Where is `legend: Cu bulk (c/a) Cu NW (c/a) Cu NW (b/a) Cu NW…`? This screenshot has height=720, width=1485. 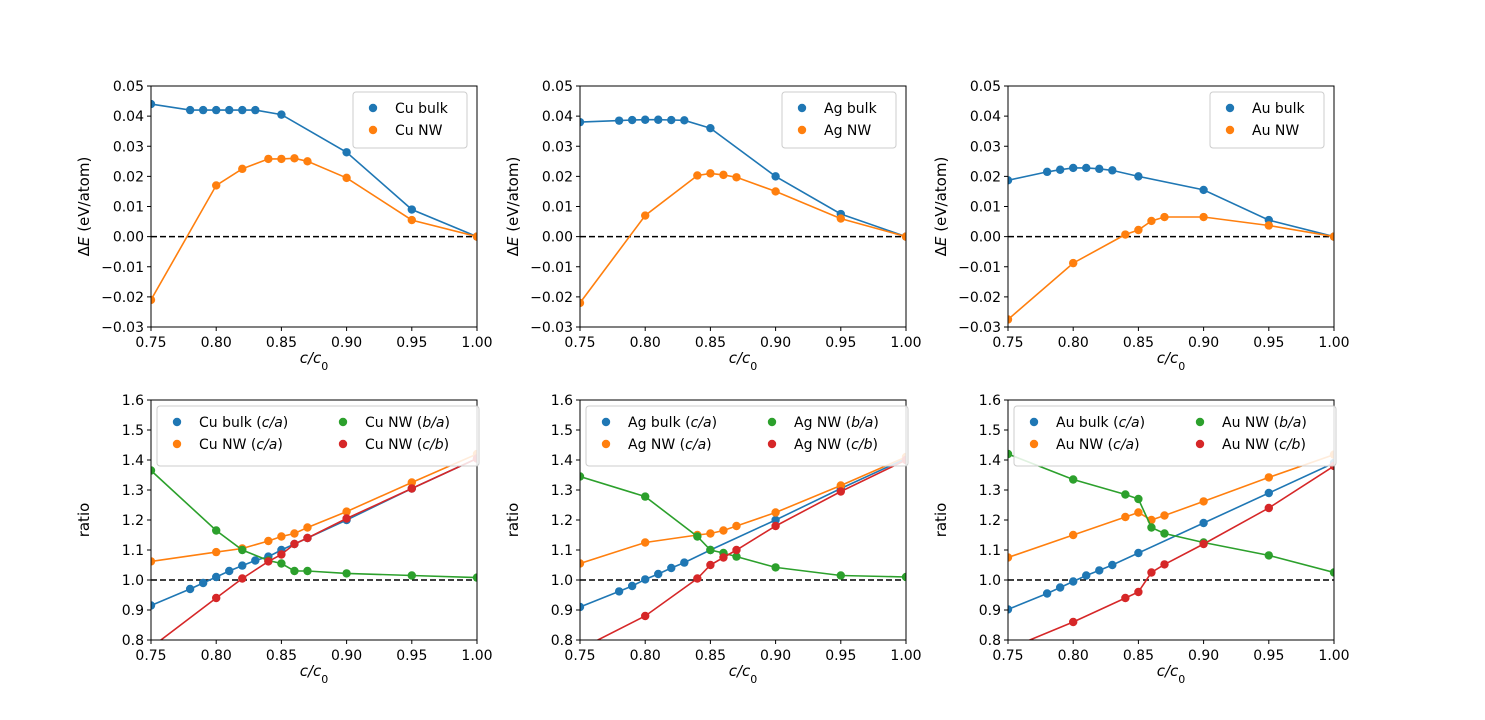
legend: Cu bulk (c/a) Cu NW (c/a) Cu NW (b/a) Cu NW… is located at coordinates (318, 436).